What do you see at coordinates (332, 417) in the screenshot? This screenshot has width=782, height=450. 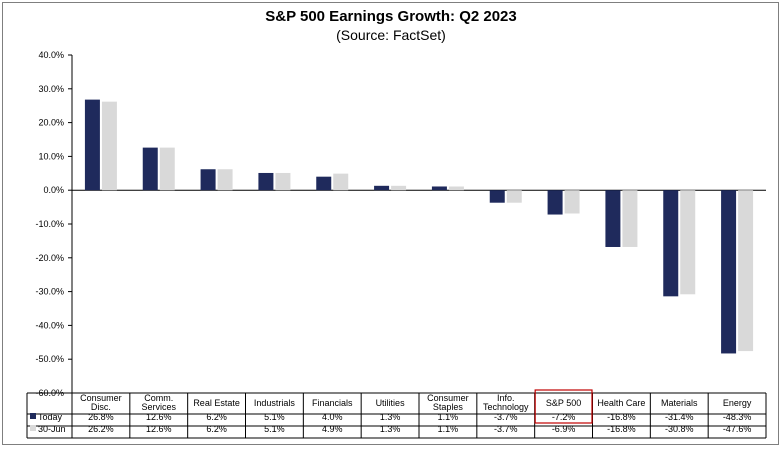 I see `data-label: 4.0%` at bounding box center [332, 417].